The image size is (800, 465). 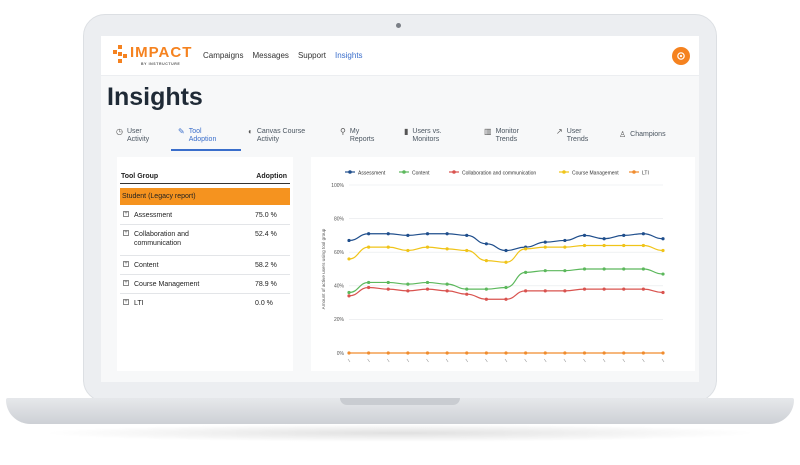 What do you see at coordinates (645, 174) in the screenshot?
I see `legend-label: LTI` at bounding box center [645, 174].